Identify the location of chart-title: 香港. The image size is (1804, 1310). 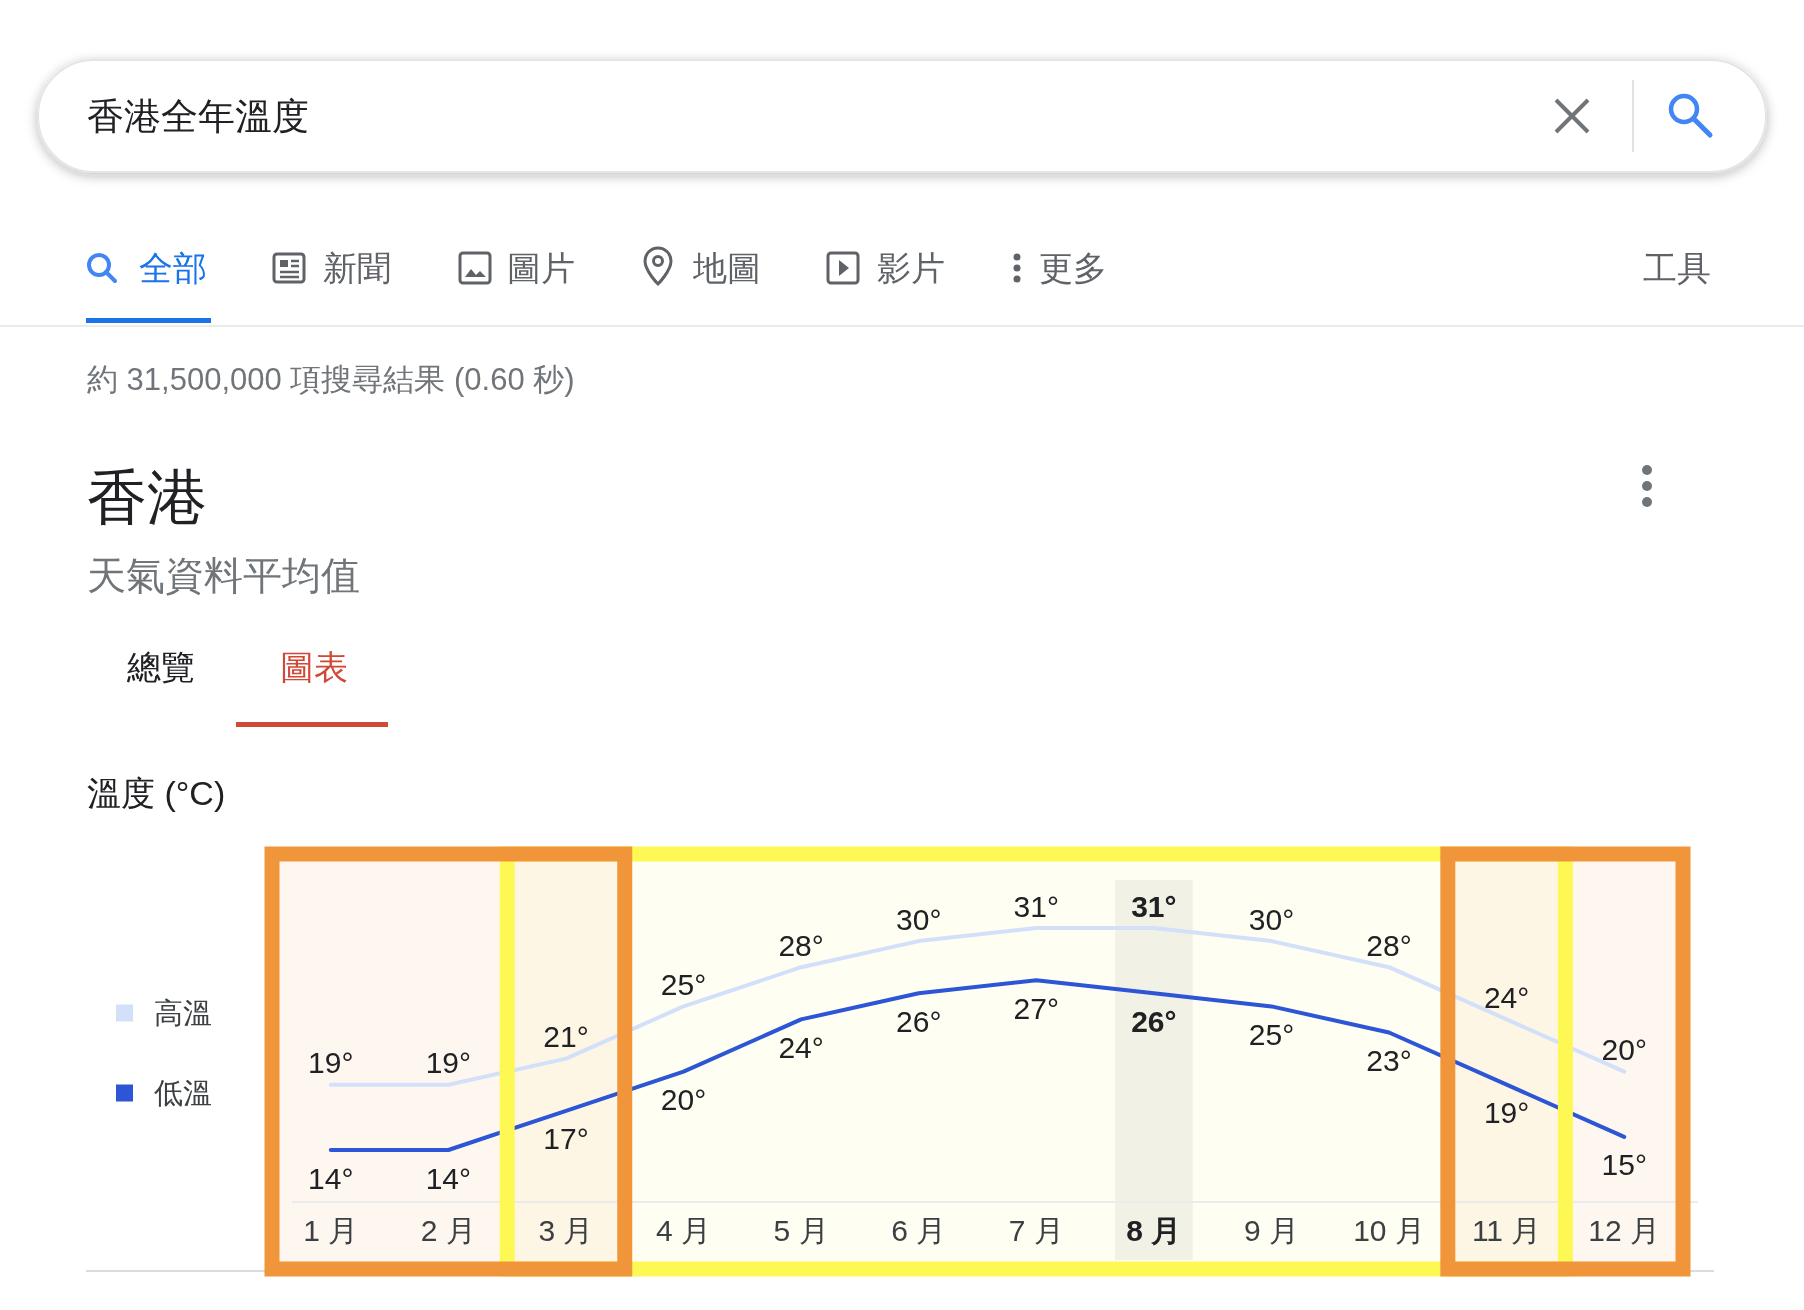
(147, 497).